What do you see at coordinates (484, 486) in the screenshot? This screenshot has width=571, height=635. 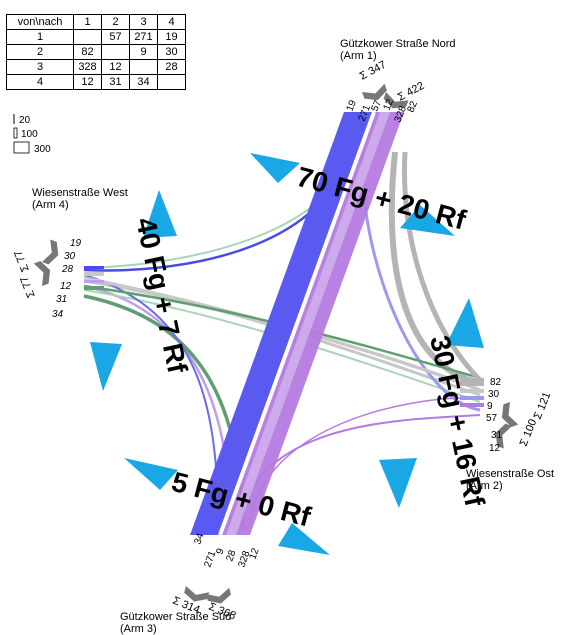 I see `arm-number: (Arm 2)` at bounding box center [484, 486].